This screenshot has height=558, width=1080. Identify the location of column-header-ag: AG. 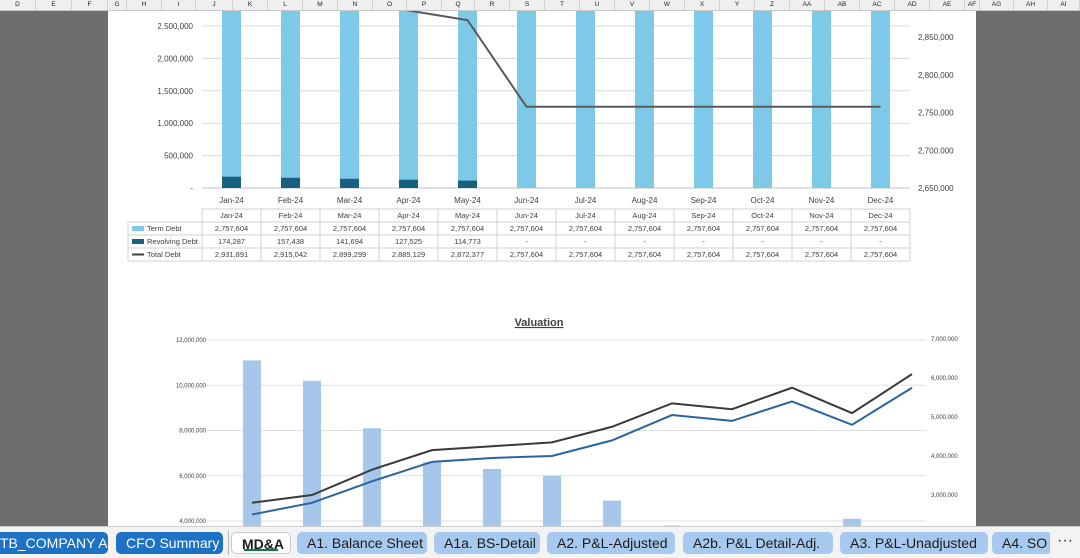
(997, 5).